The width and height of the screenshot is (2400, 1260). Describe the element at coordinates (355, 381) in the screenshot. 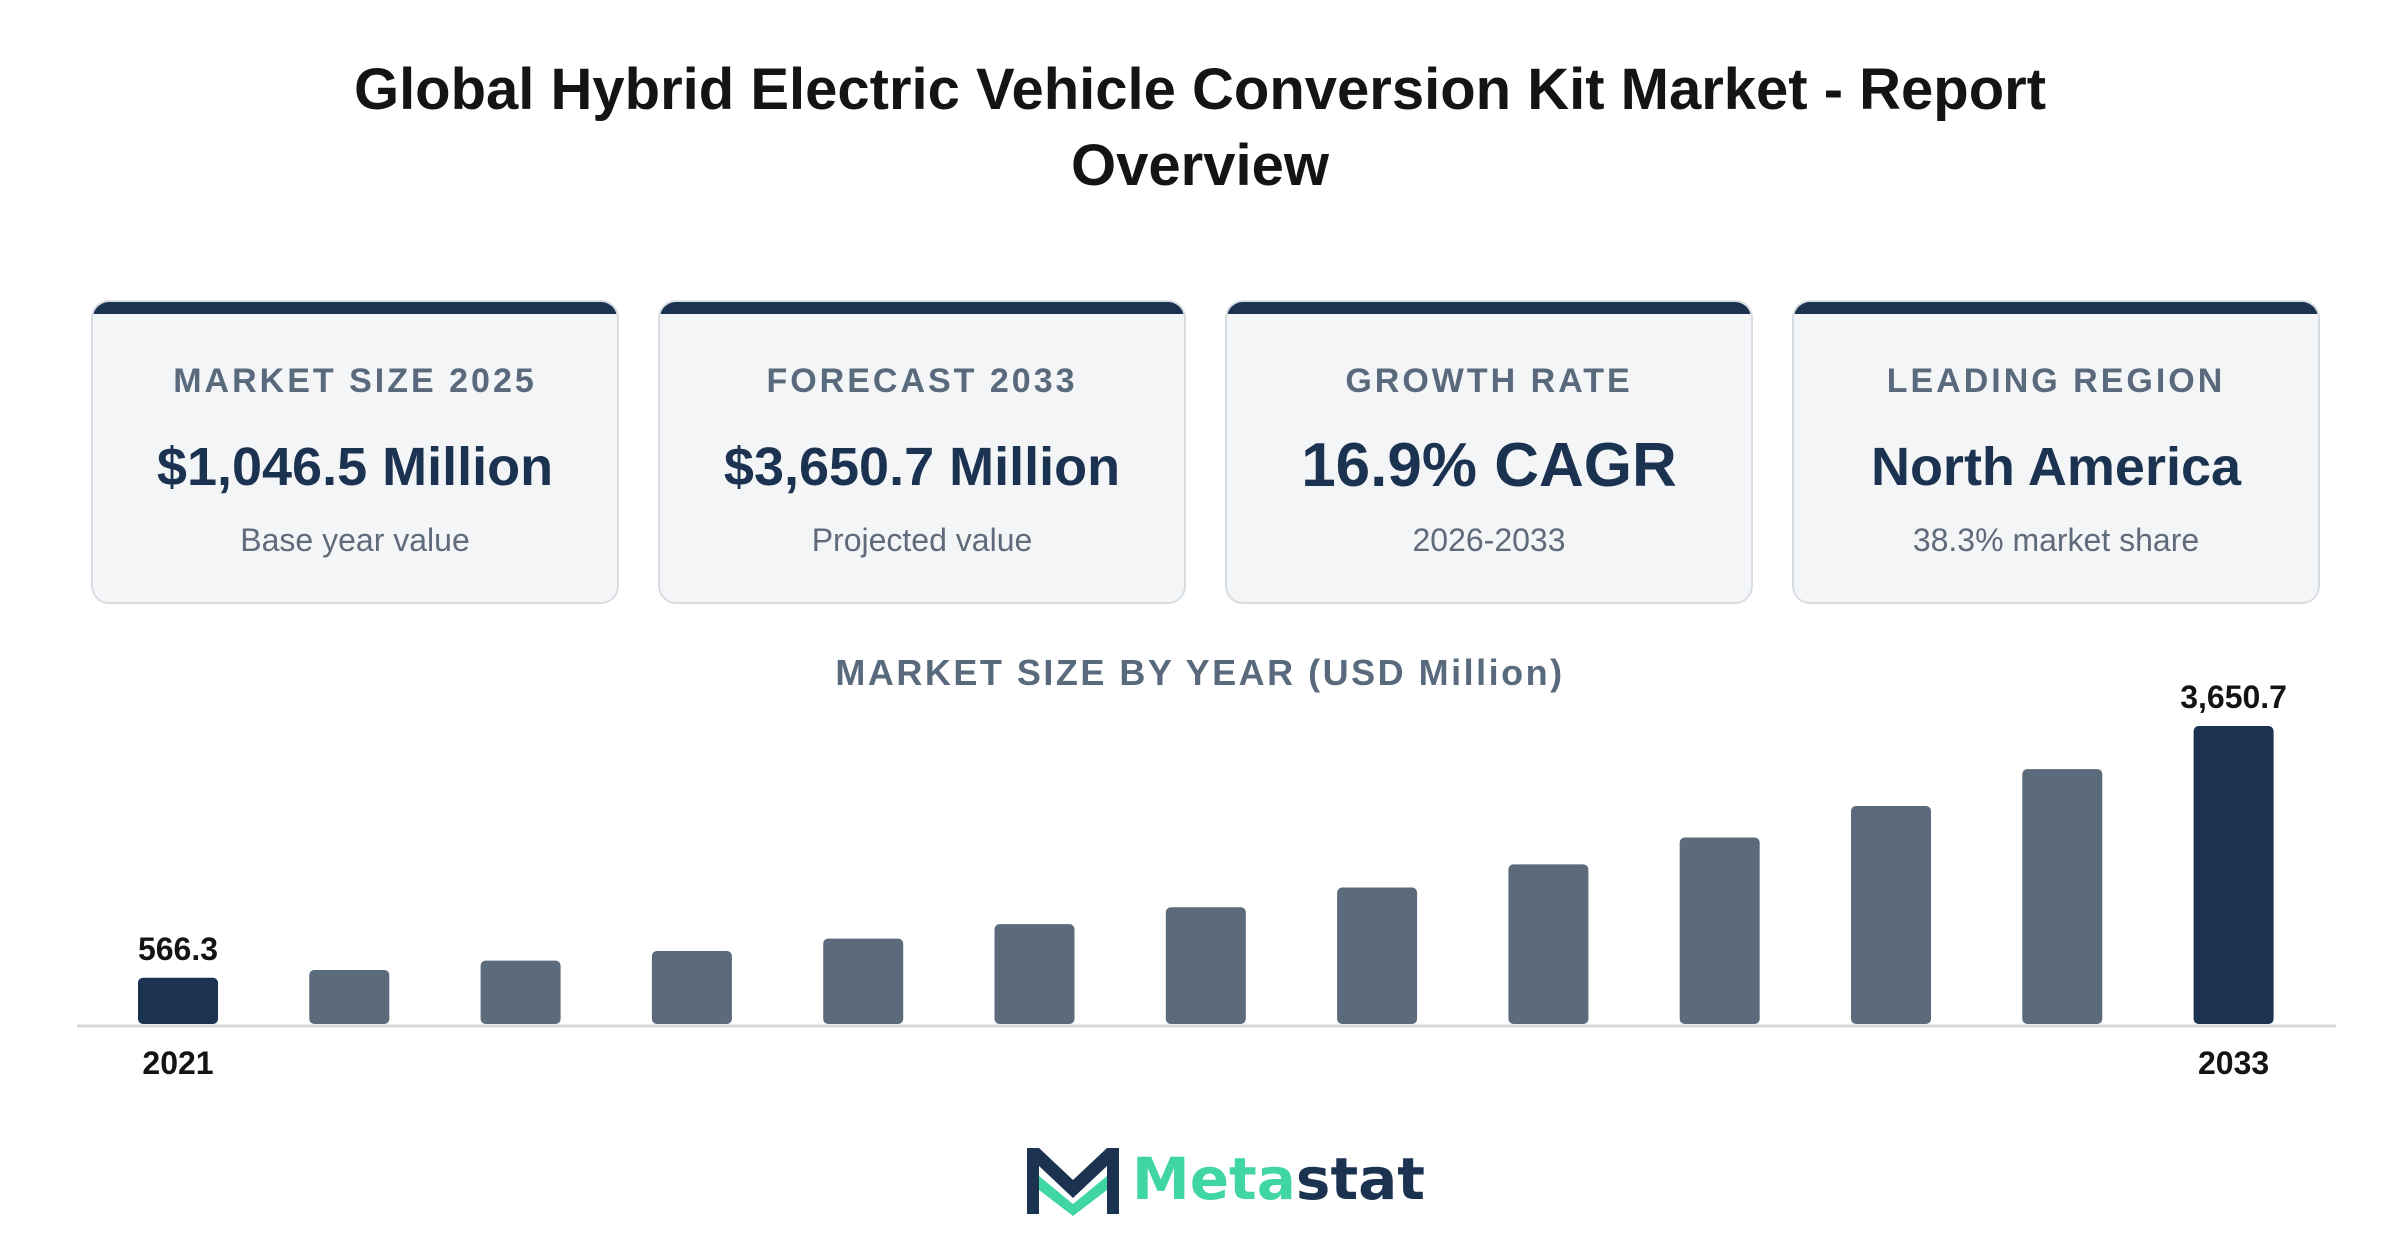

I see `card-label: MARKET SIZE 2025` at that location.